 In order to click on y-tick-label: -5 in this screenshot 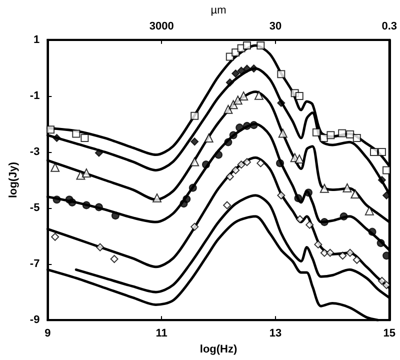, I will do `click(35, 208)`.